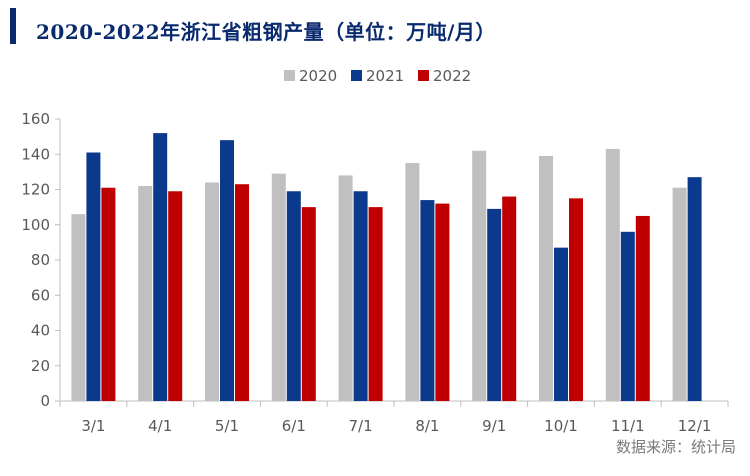 This screenshot has height=476, width=750. I want to click on y-tick-label: 20, so click(40, 366).